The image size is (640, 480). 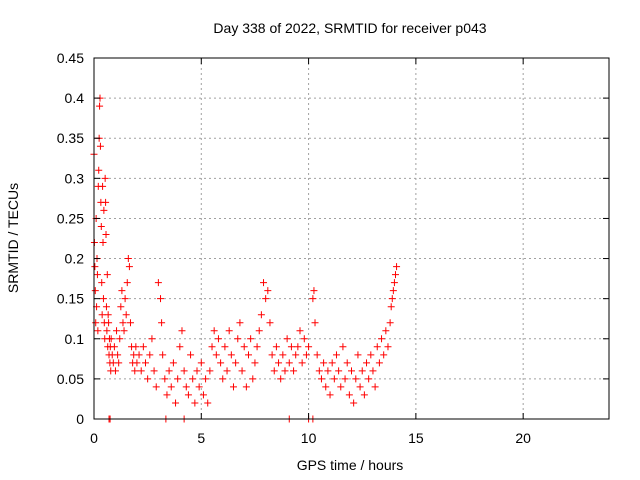 What do you see at coordinates (416, 438) in the screenshot?
I see `x-tick-label: 15` at bounding box center [416, 438].